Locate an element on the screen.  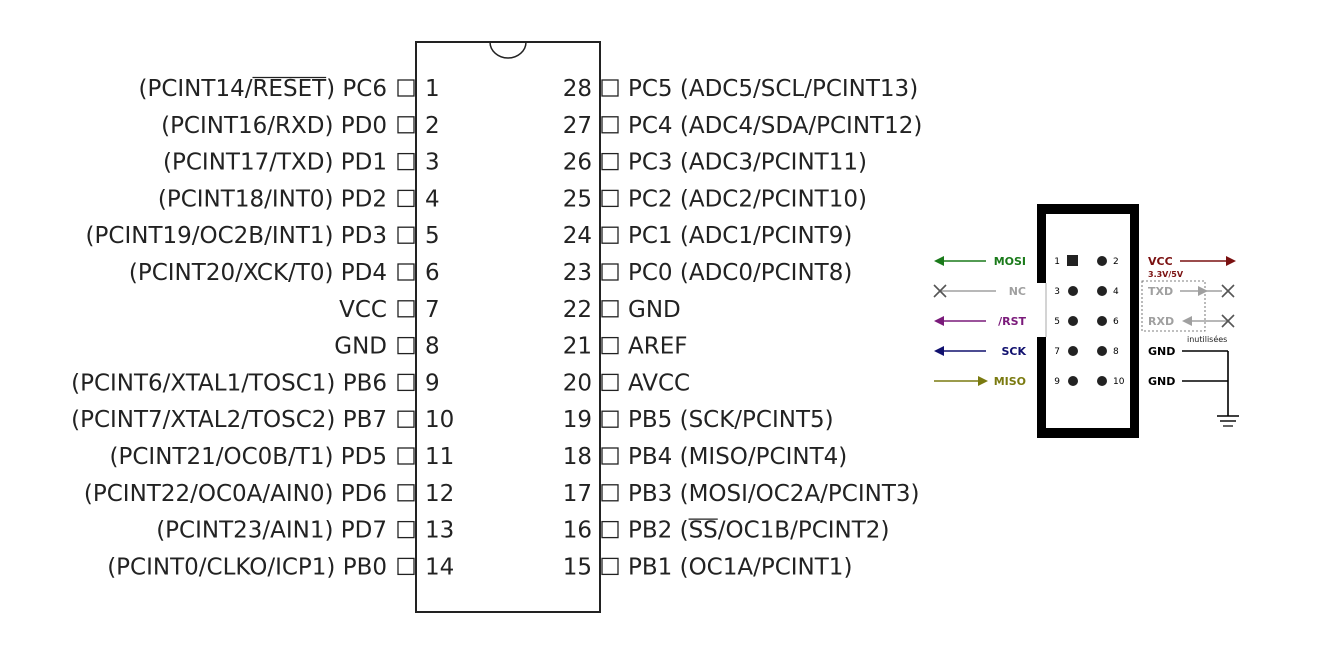
pin-12: (PCINT22/OC0A/AIN0) PD6 12 is located at coordinates (269, 494).